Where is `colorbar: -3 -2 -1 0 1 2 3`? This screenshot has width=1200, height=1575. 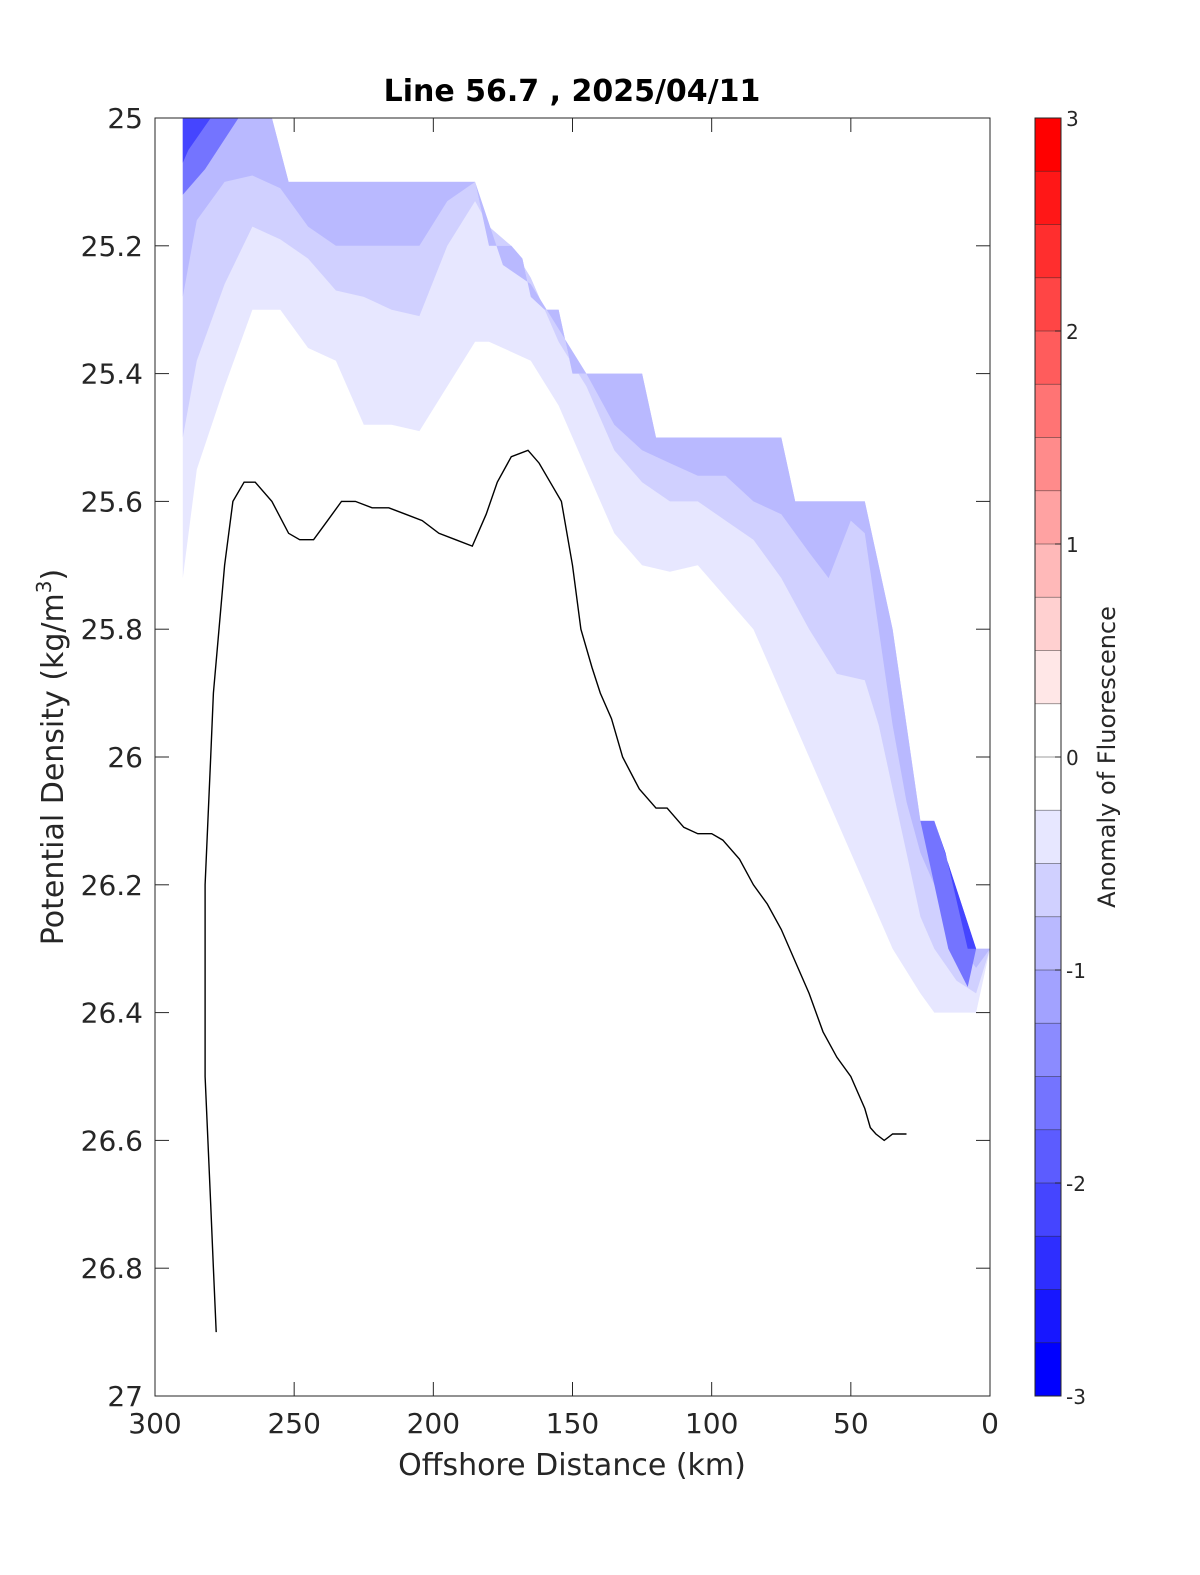 colorbar: -3 -2 -1 0 1 2 3 is located at coordinates (1060, 758).